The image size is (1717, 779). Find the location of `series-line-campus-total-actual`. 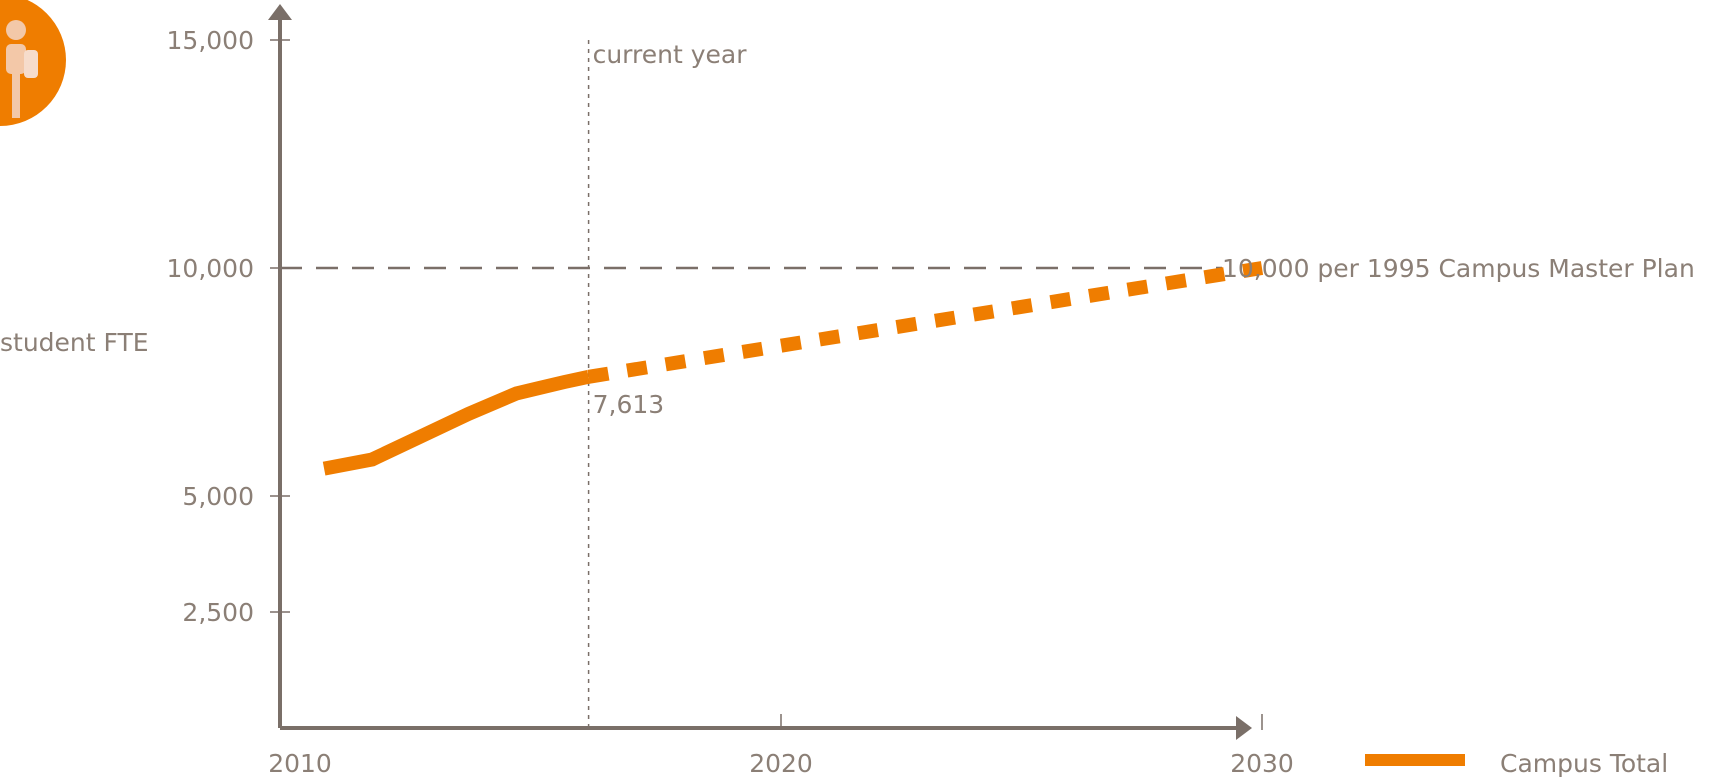

series-line-campus-total-actual is located at coordinates (456, 422).